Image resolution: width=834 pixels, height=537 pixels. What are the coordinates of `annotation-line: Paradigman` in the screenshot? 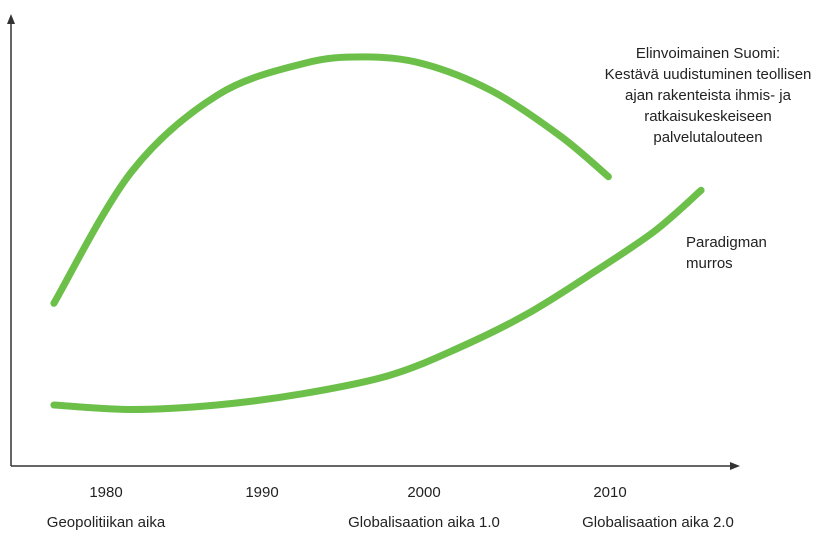 It's located at (726, 242).